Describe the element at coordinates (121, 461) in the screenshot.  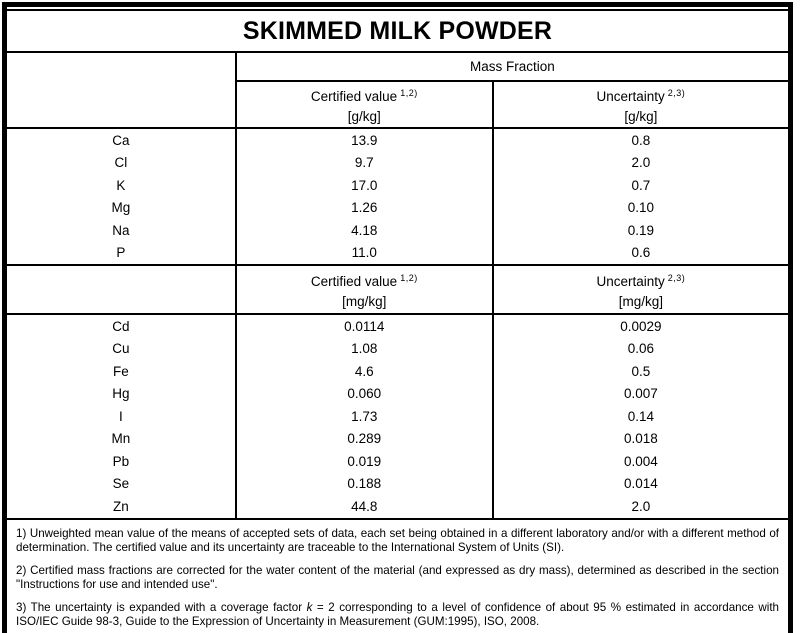
I see `element-symbol: Pb` at that location.